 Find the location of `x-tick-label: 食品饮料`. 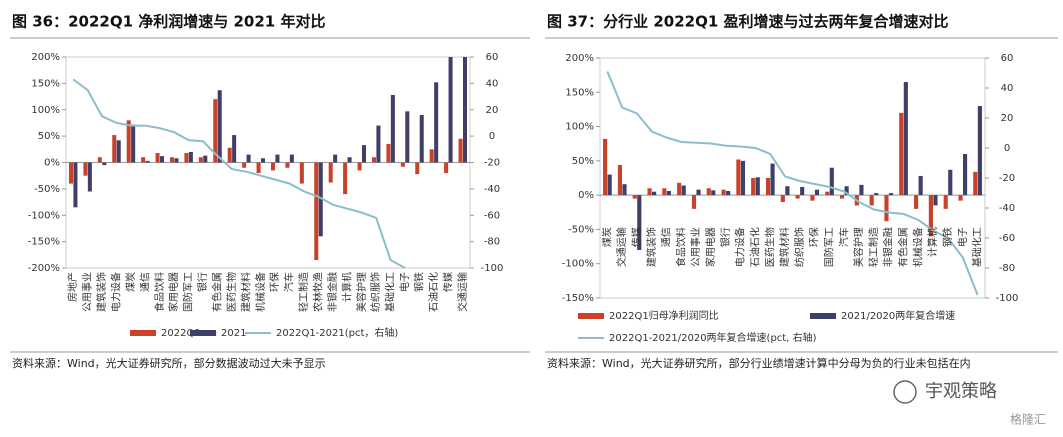

x-tick-label: 食品饮料 is located at coordinates (159, 292).